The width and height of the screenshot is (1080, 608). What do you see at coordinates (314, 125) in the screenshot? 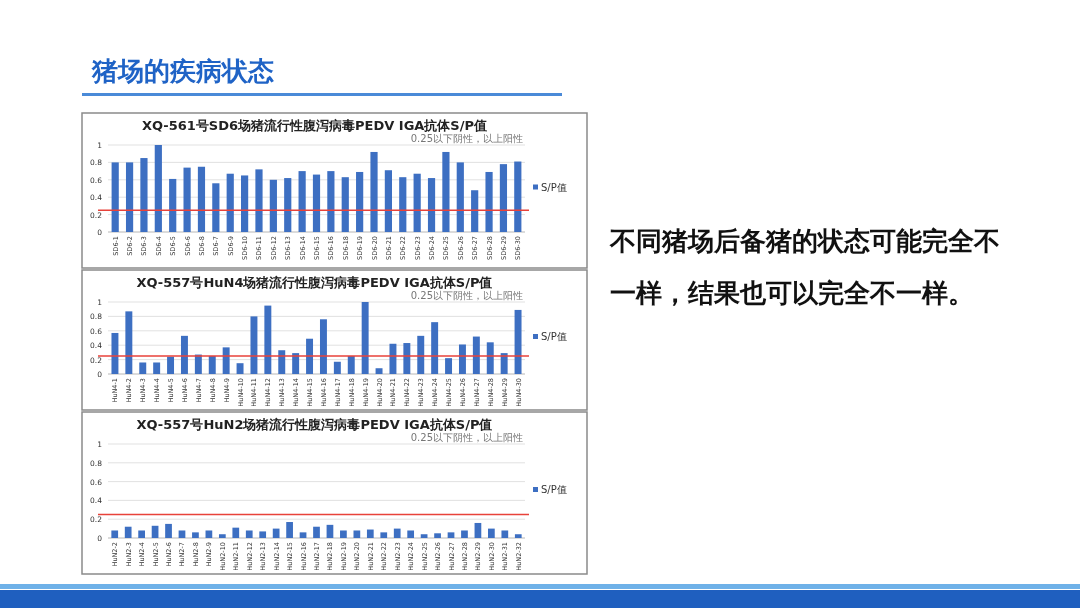
I see `chart-title: XQ-561号SD6场猪流行性腹泻病毒PEDV IGA抗体S/P值` at bounding box center [314, 125].